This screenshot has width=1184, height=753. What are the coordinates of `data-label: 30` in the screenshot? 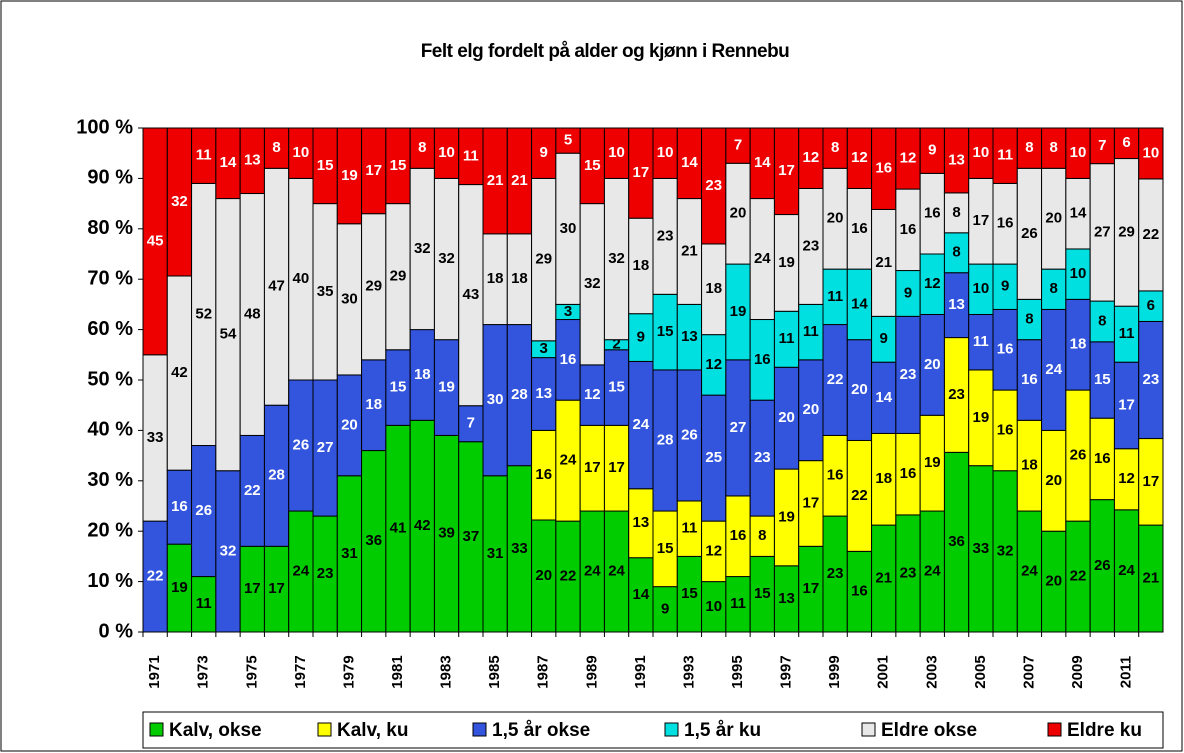 It's located at (349, 298).